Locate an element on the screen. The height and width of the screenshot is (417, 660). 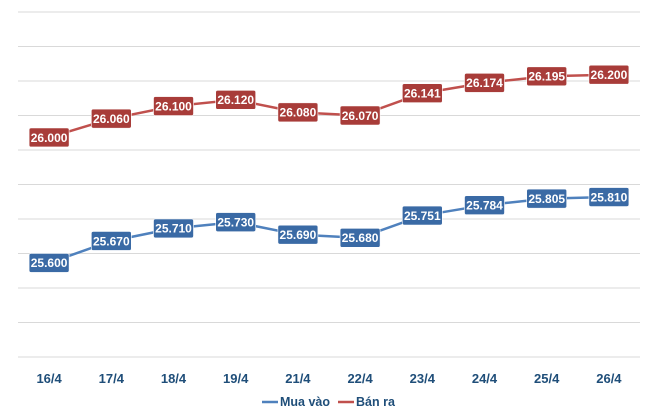
data-label-text: 26.200 is located at coordinates (609, 75).